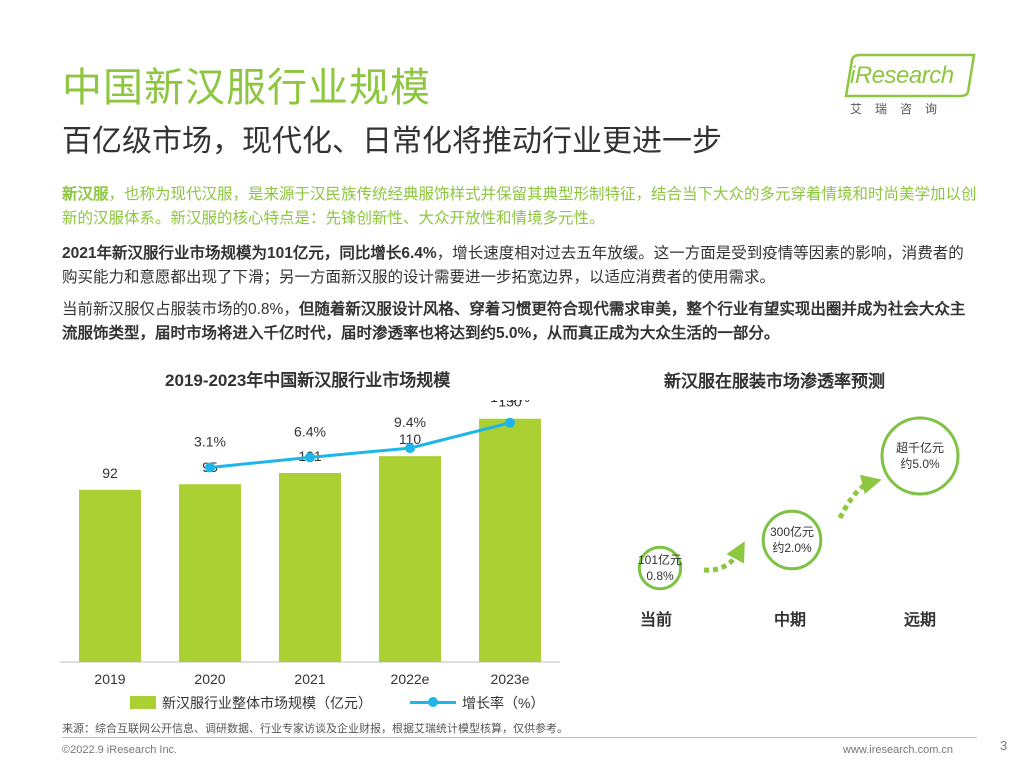 The height and width of the screenshot is (768, 1024). What do you see at coordinates (209, 679) in the screenshot?
I see `x-tick-2020: 2020` at bounding box center [209, 679].